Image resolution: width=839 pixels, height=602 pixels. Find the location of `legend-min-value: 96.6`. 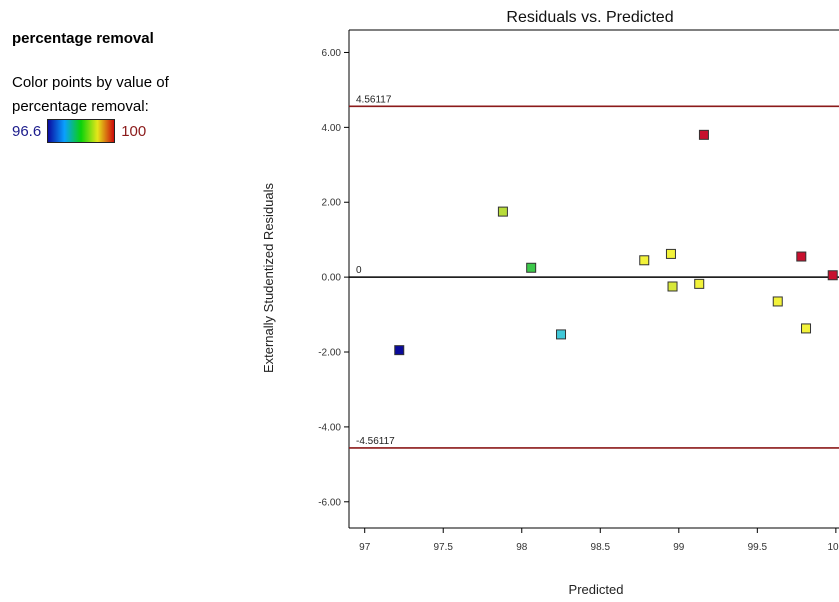

legend-min-value: 96.6 is located at coordinates (27, 131).